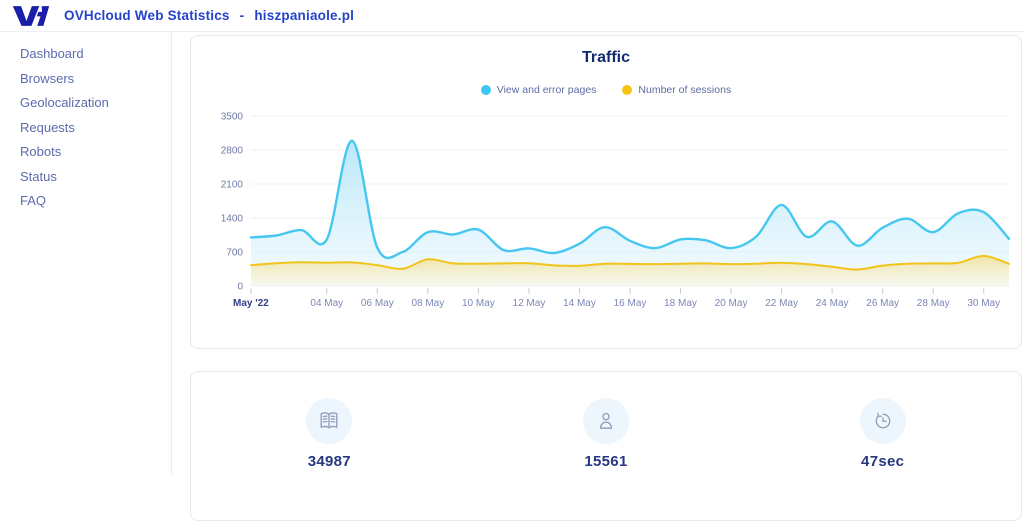 This screenshot has width=1024, height=521. Describe the element at coordinates (85, 128) in the screenshot. I see `sidebar-item-requests: Requests` at that location.